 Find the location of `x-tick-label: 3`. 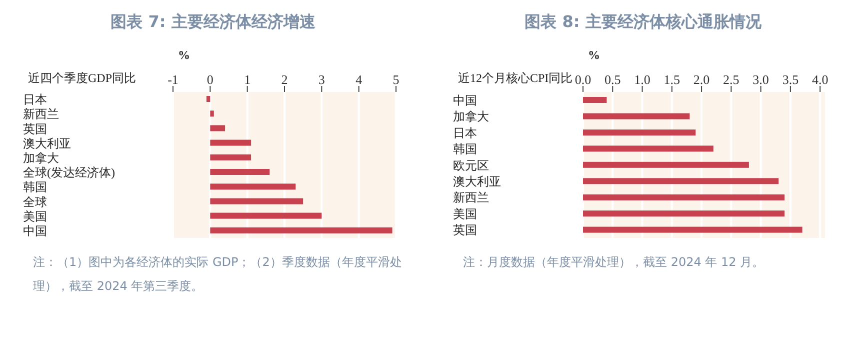

x-tick-label: 3 is located at coordinates (321, 79).